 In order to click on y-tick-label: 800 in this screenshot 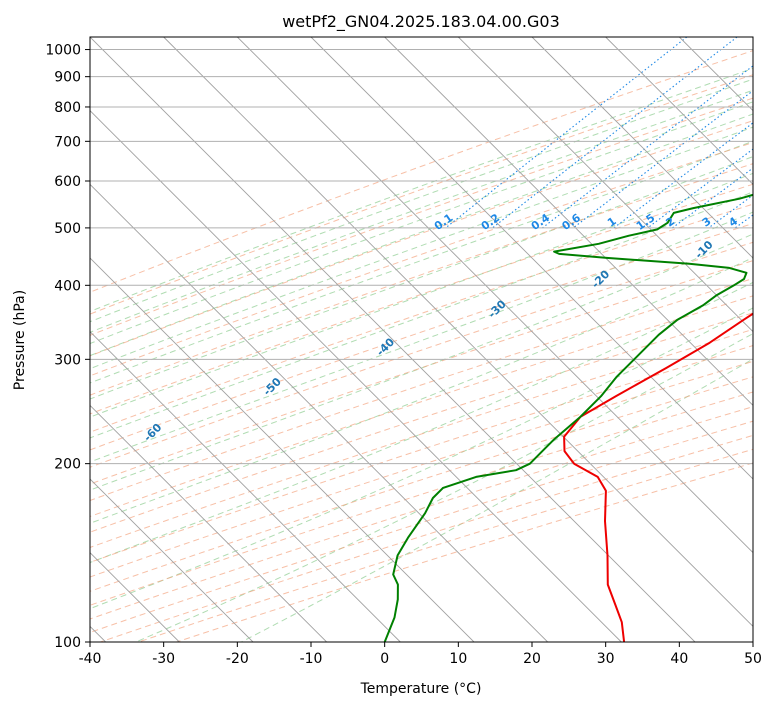, I will do `click(67, 108)`.